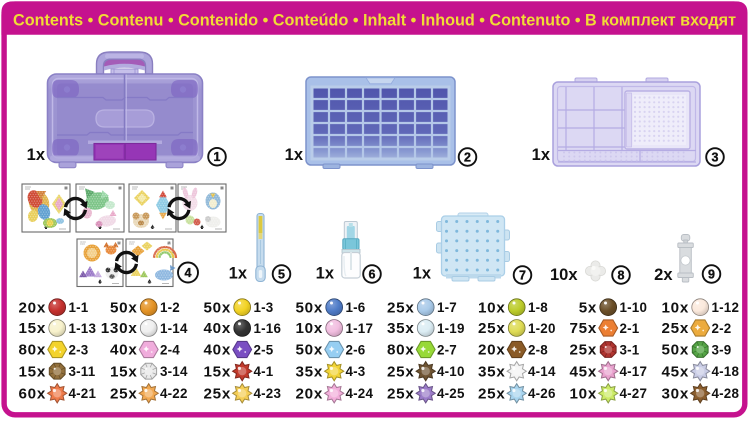 The image size is (750, 424). What do you see at coordinates (174, 393) in the screenshot?
I see `svg-text: 4-22` at bounding box center [174, 393].